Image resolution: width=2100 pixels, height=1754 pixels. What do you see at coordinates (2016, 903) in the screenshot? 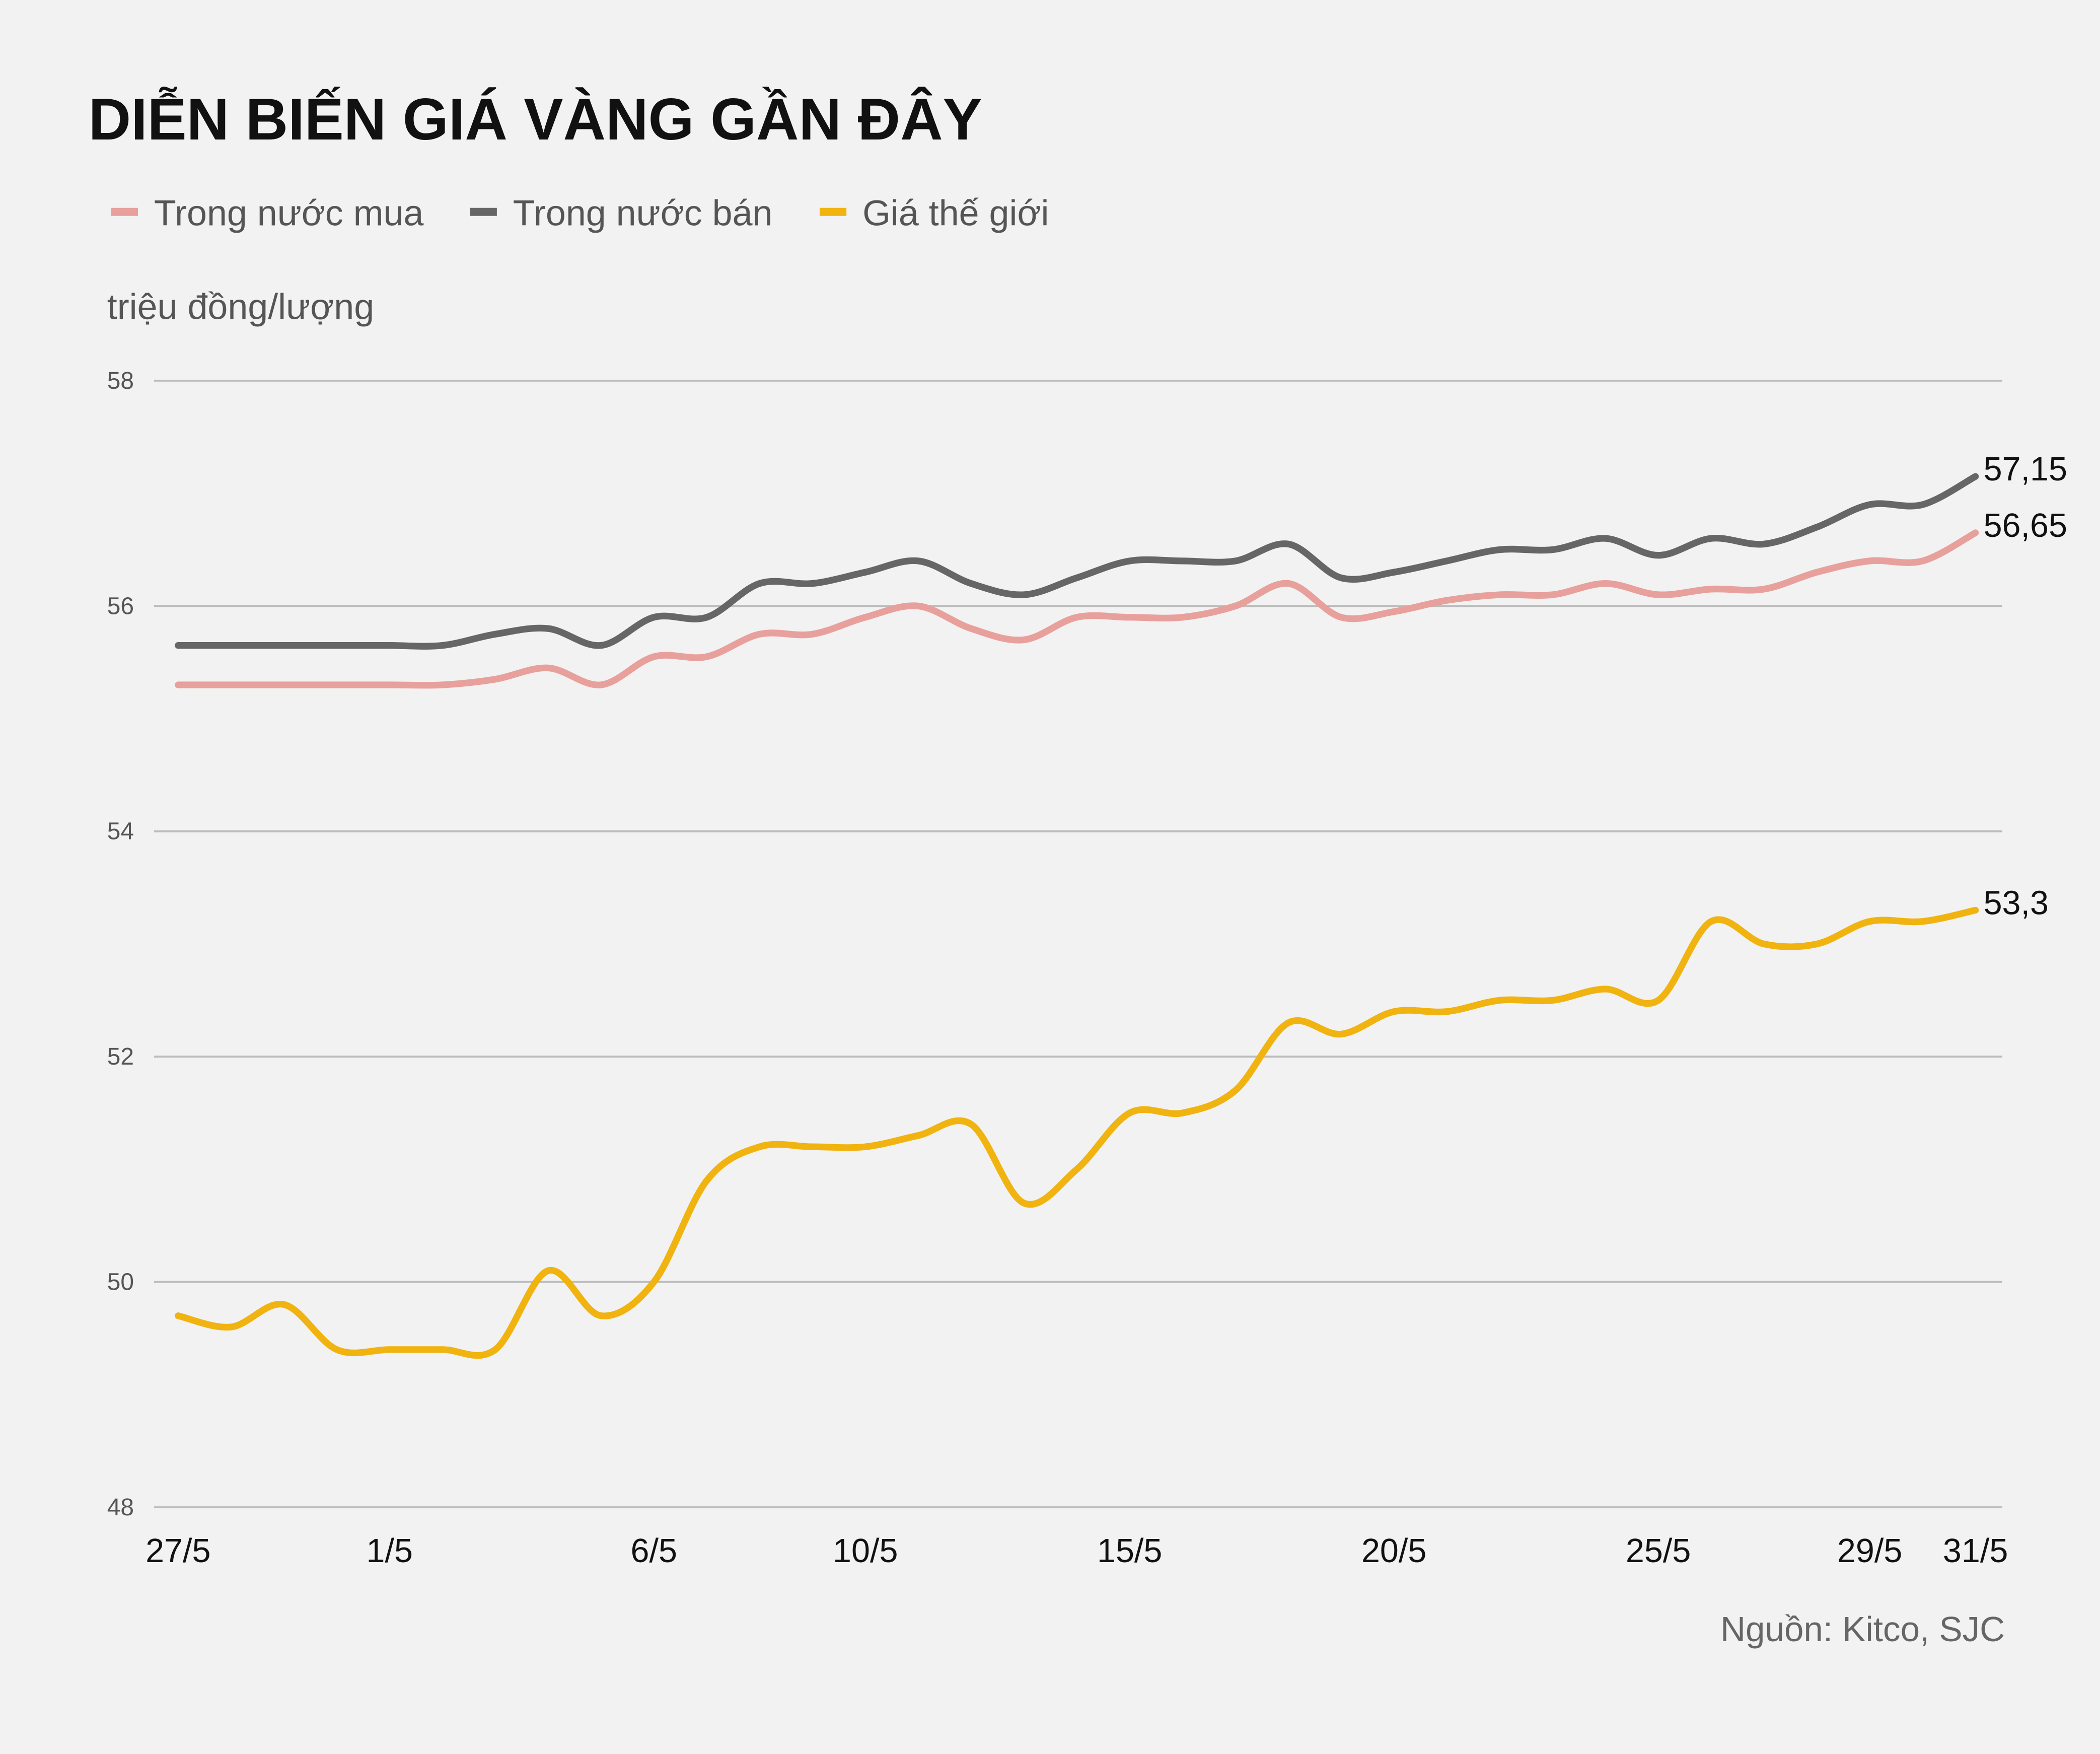
I see `data-label: 53,3` at bounding box center [2016, 903].